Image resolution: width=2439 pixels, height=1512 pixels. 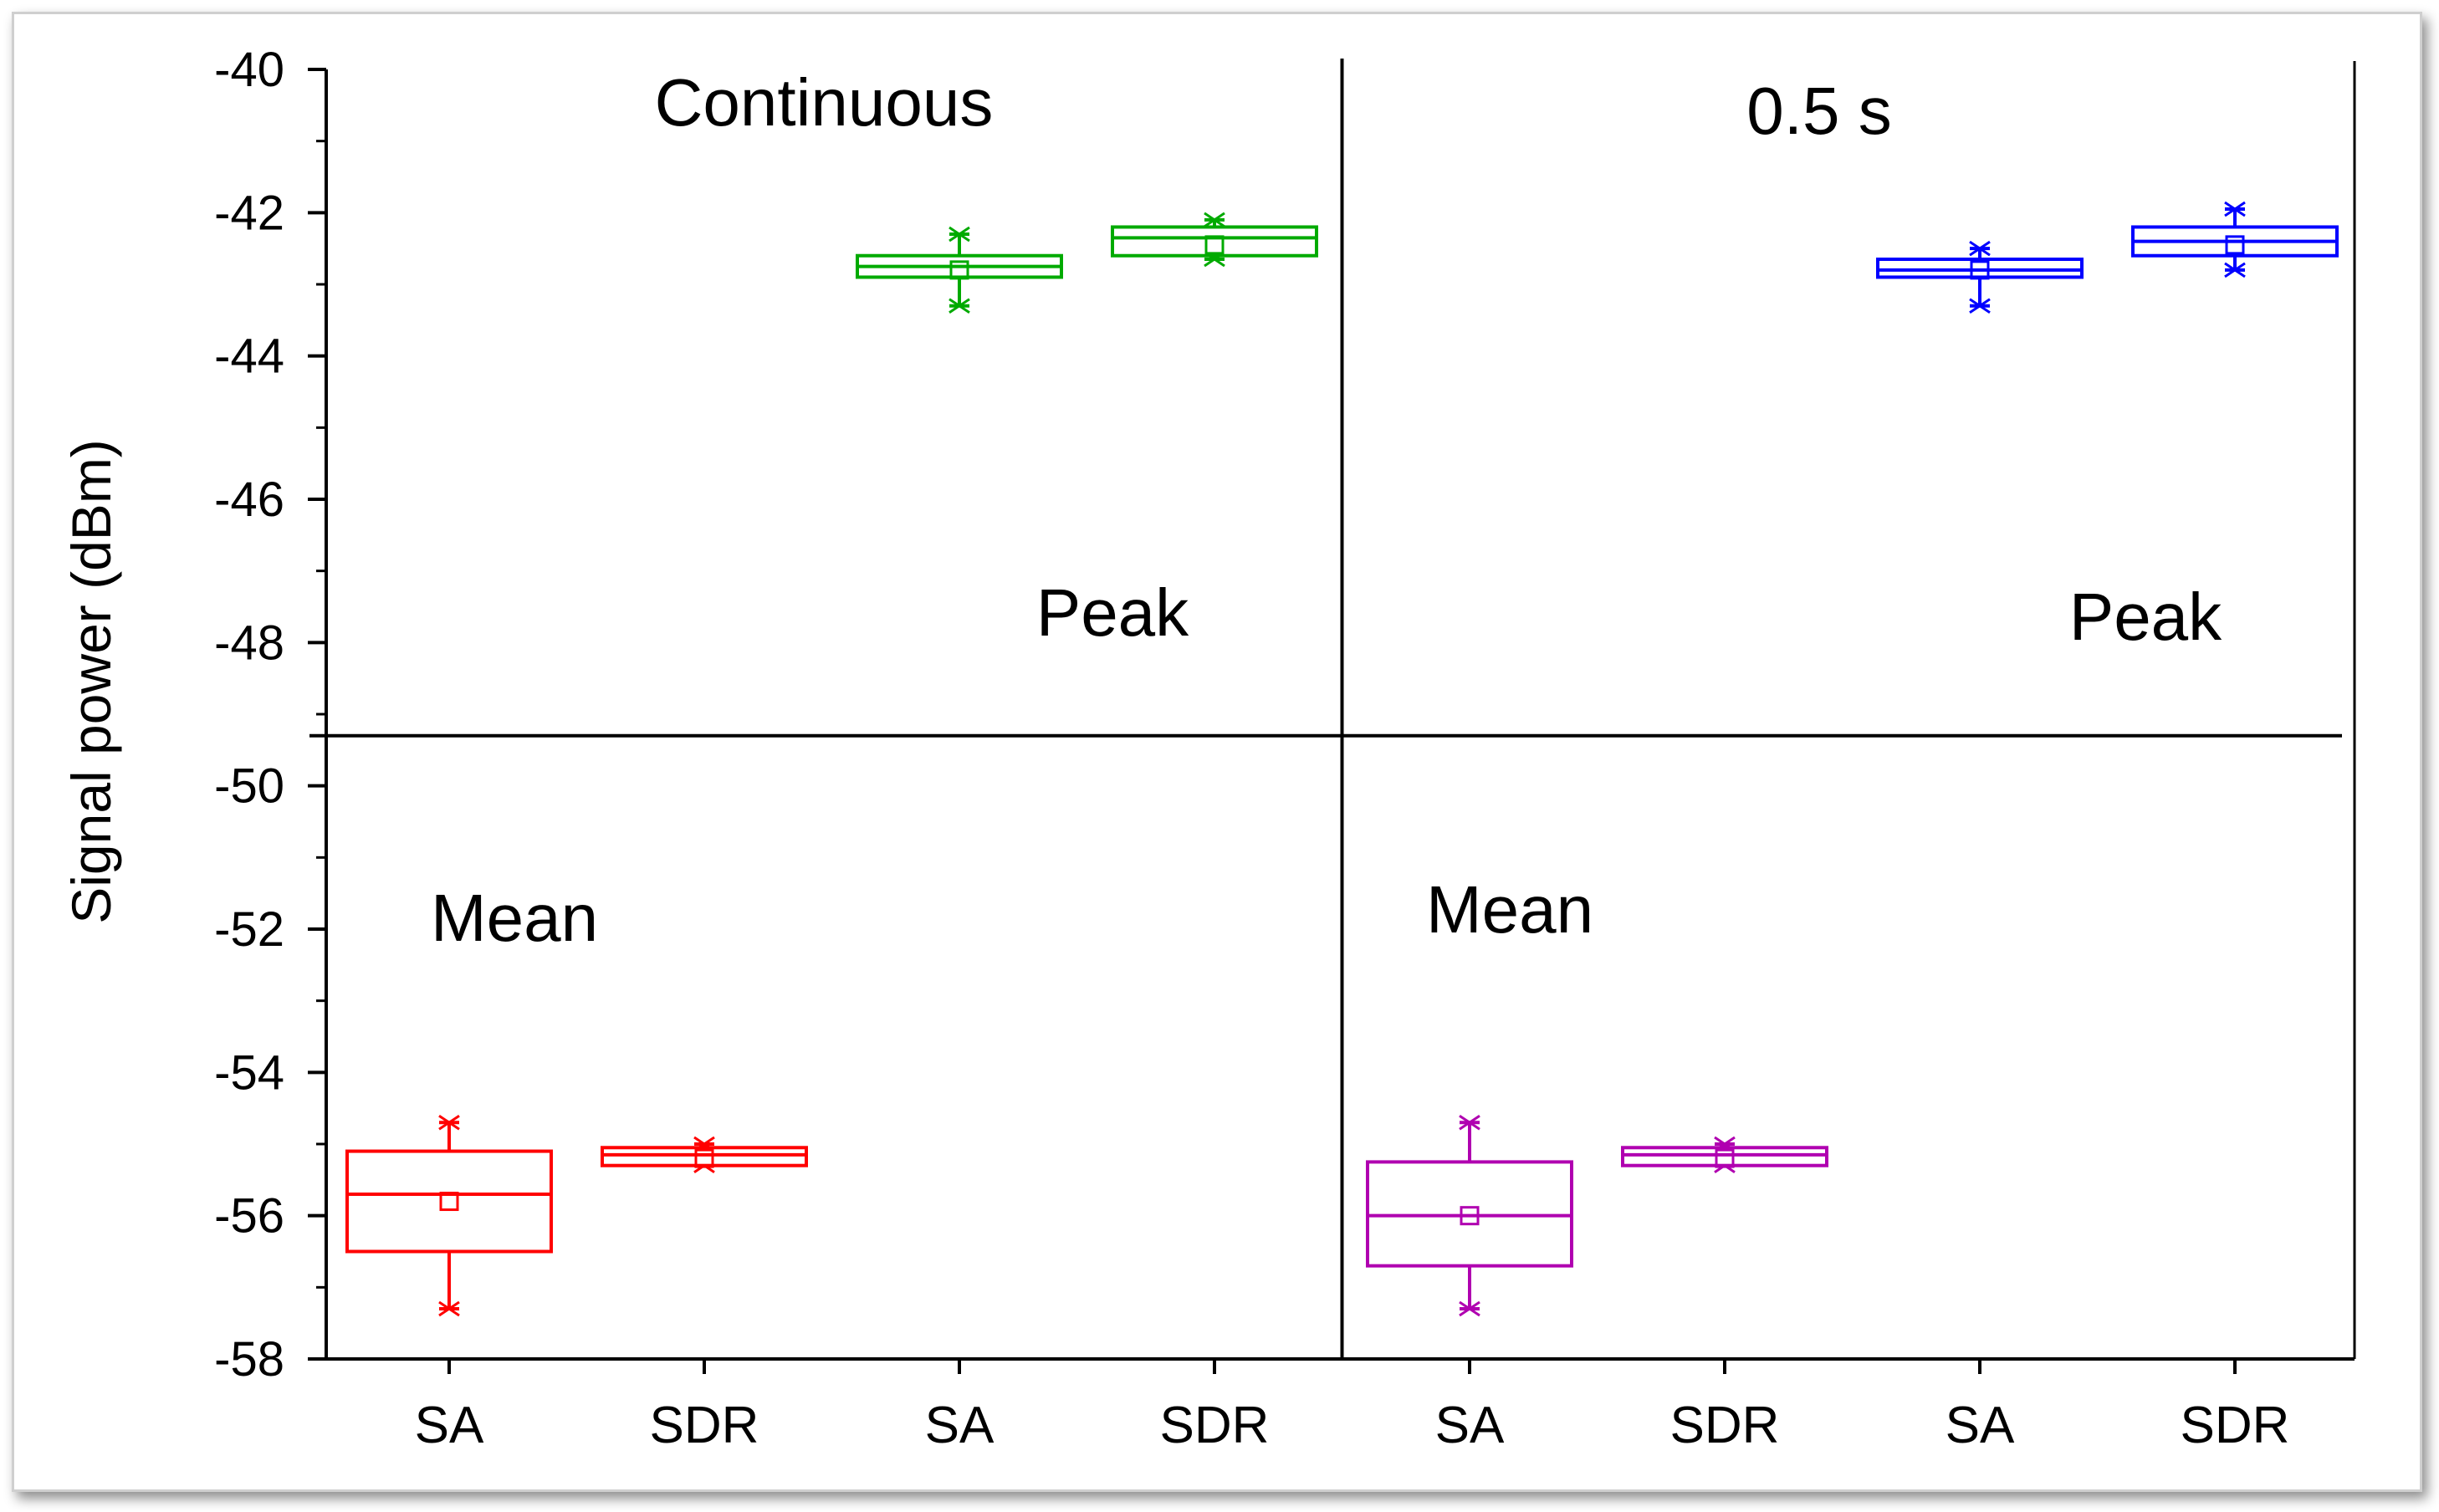 I want to click on peak-label-left: Peak, so click(x=1112, y=612).